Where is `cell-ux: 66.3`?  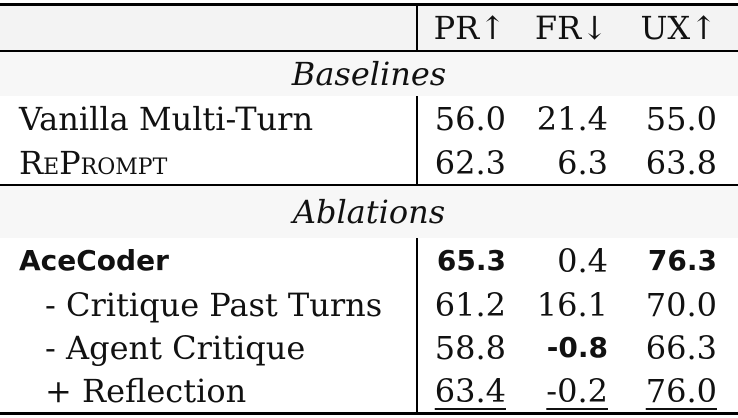
cell-ux: 66.3 is located at coordinates (681, 347).